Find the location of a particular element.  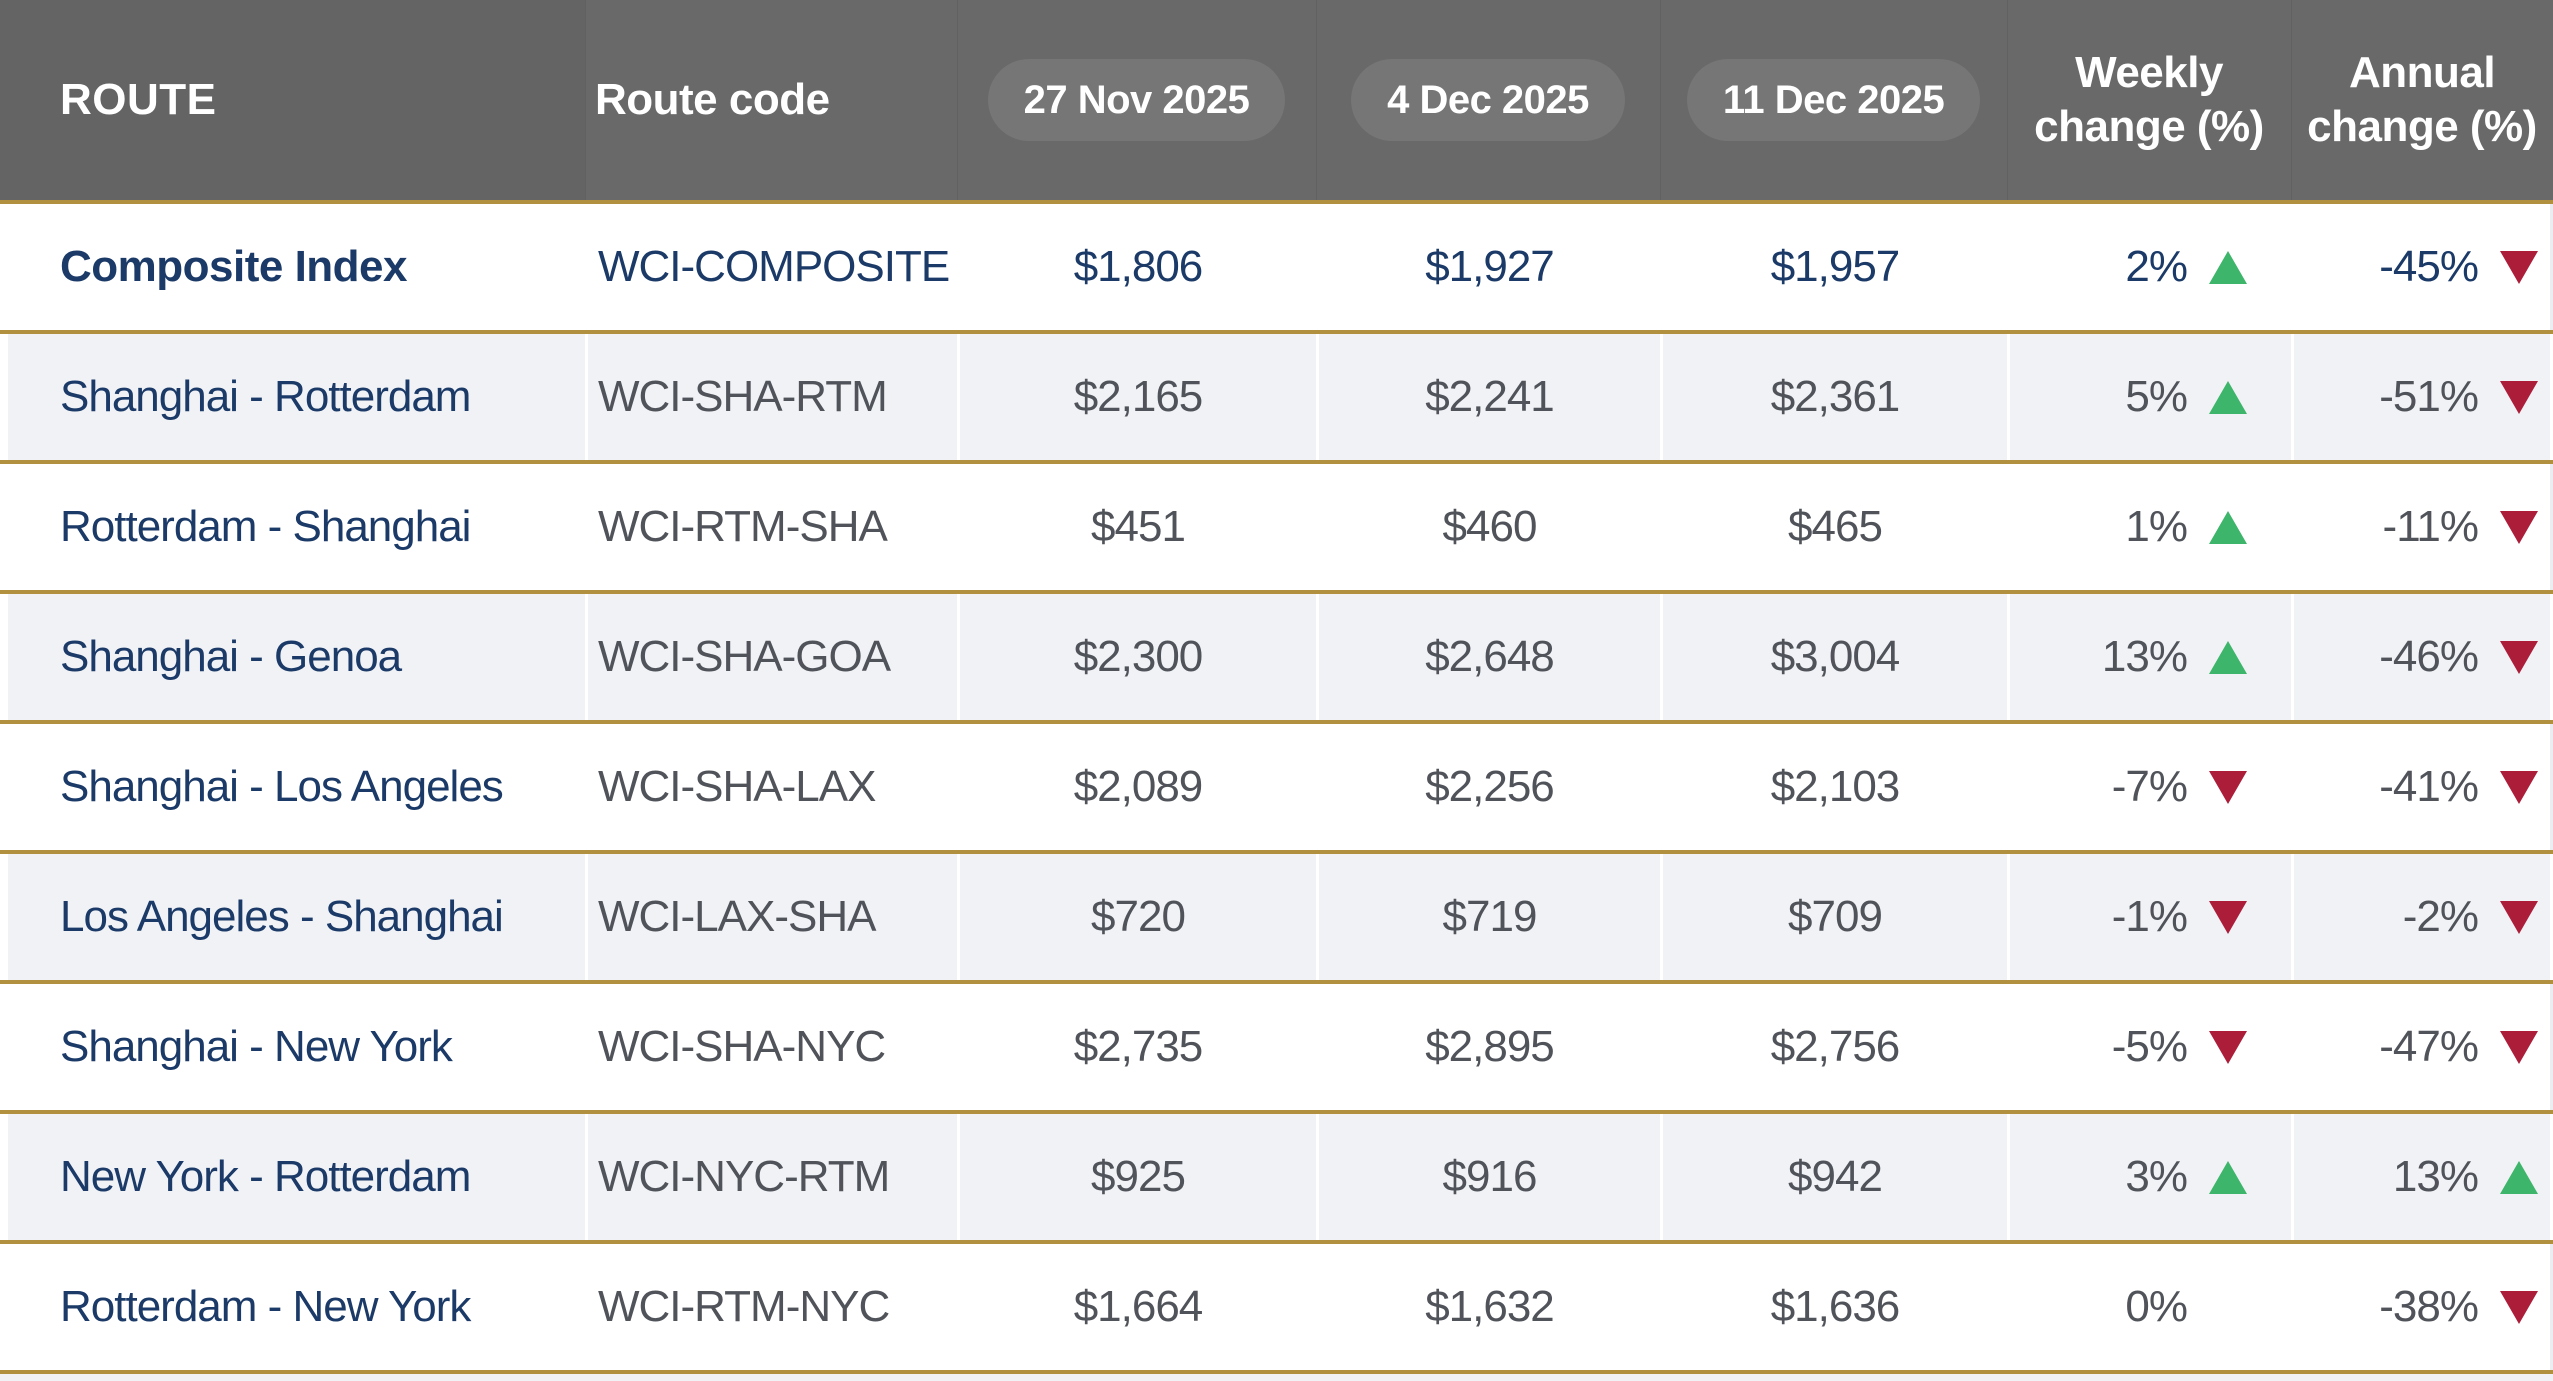

date-pill: 27 Nov 2025 is located at coordinates (1136, 100).